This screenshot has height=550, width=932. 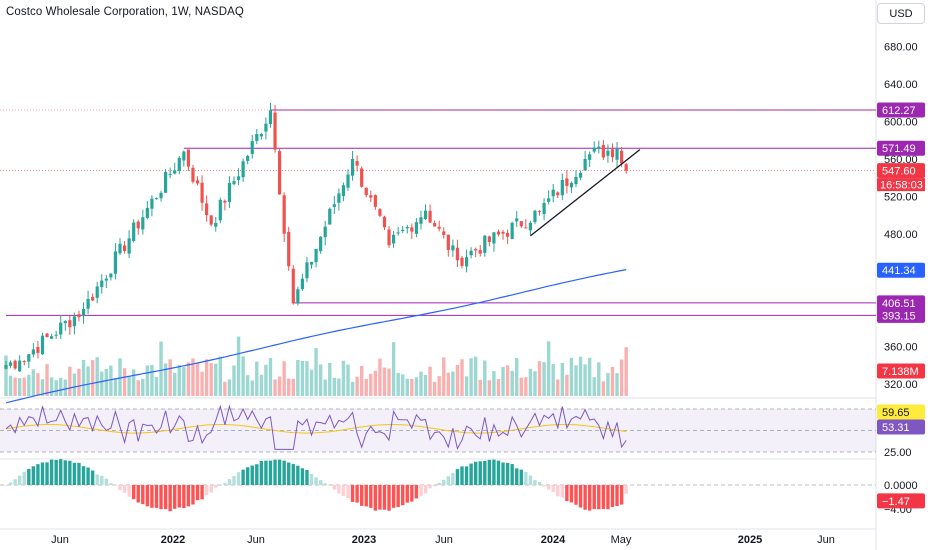 What do you see at coordinates (901, 13) in the screenshot?
I see `currency-selector: USD` at bounding box center [901, 13].